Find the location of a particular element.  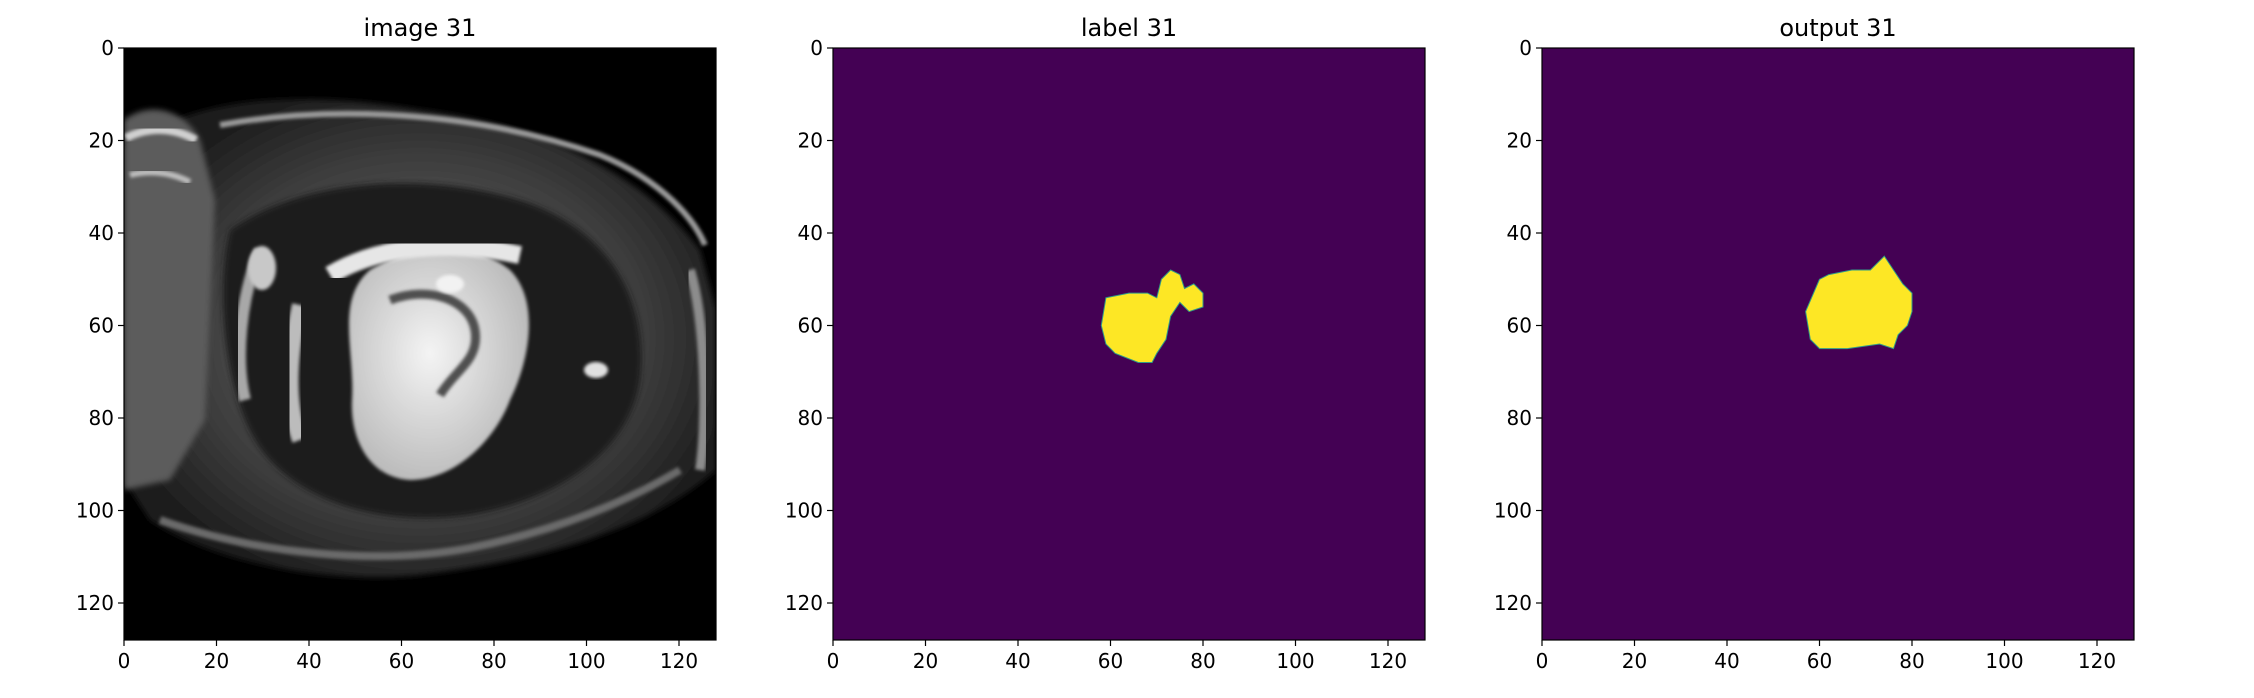

panel-title: image 31 is located at coordinates (420, 28).